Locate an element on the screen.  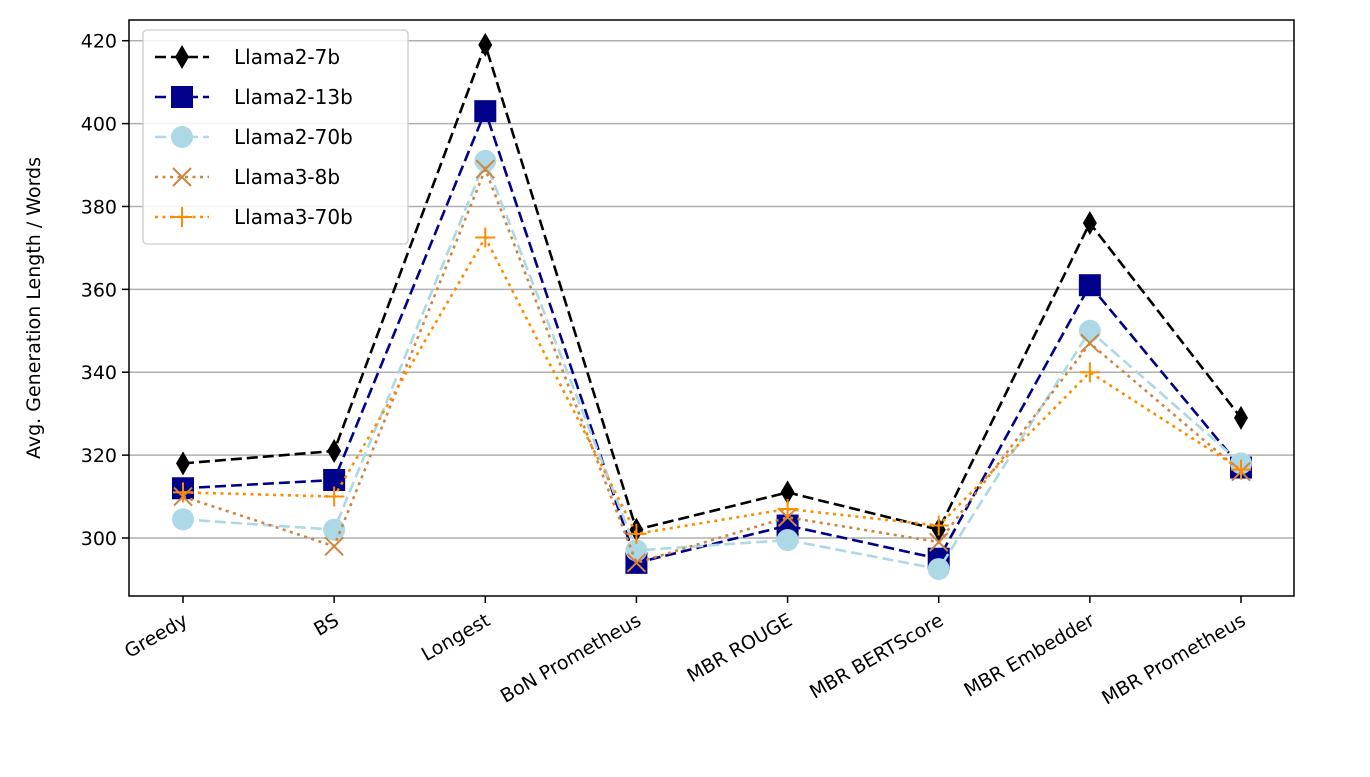
legend-item: Llama2-70b is located at coordinates (254, 137).